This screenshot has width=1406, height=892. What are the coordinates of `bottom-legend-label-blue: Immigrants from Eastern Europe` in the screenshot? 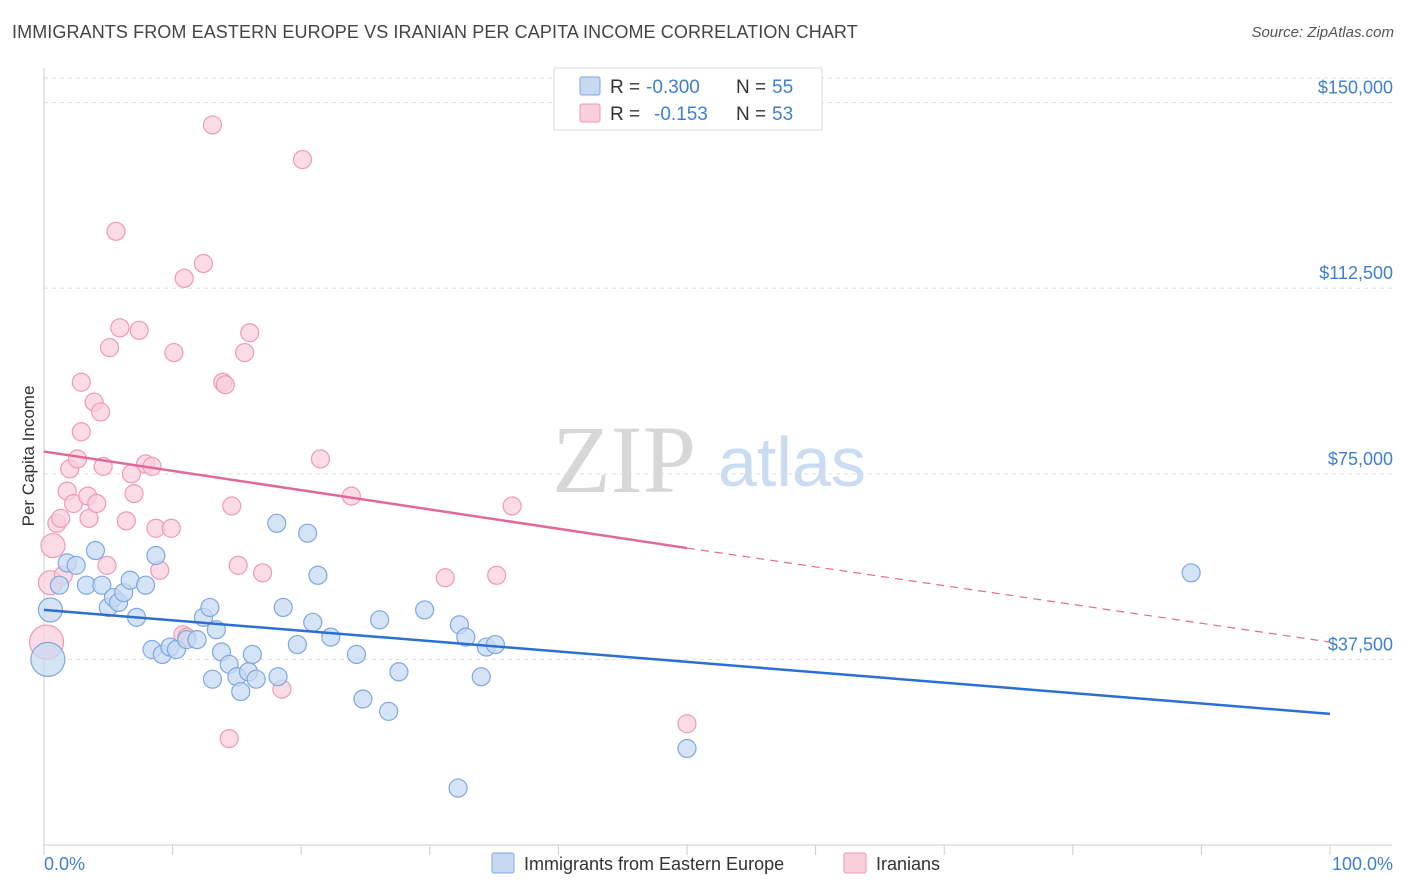 It's located at (654, 864).